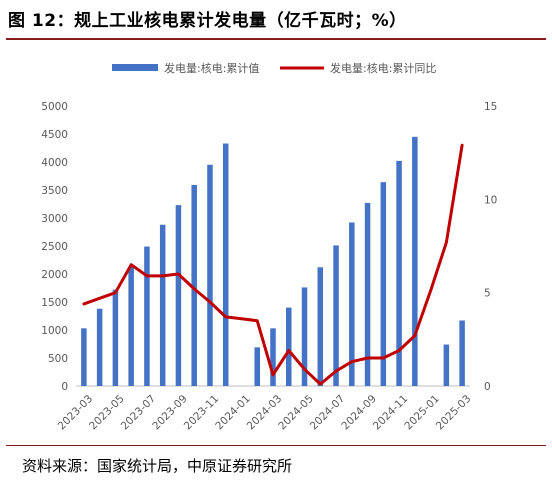 Image resolution: width=552 pixels, height=482 pixels. I want to click on y-right-tick-label: 10, so click(490, 200).